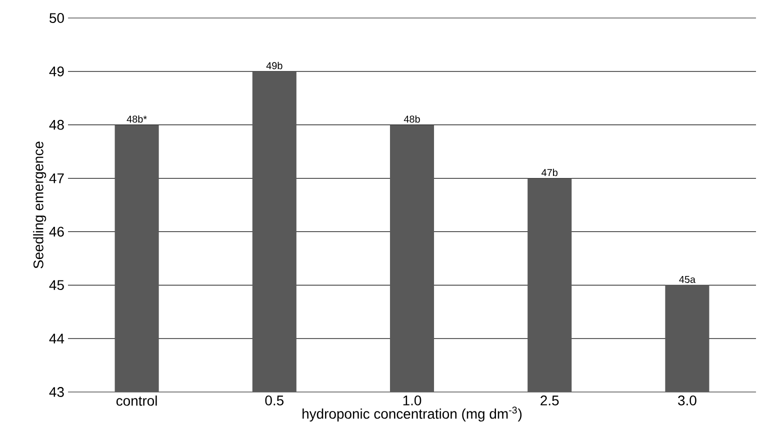 This screenshot has width=760, height=448. What do you see at coordinates (56, 178) in the screenshot?
I see `y-tick-label: 47` at bounding box center [56, 178].